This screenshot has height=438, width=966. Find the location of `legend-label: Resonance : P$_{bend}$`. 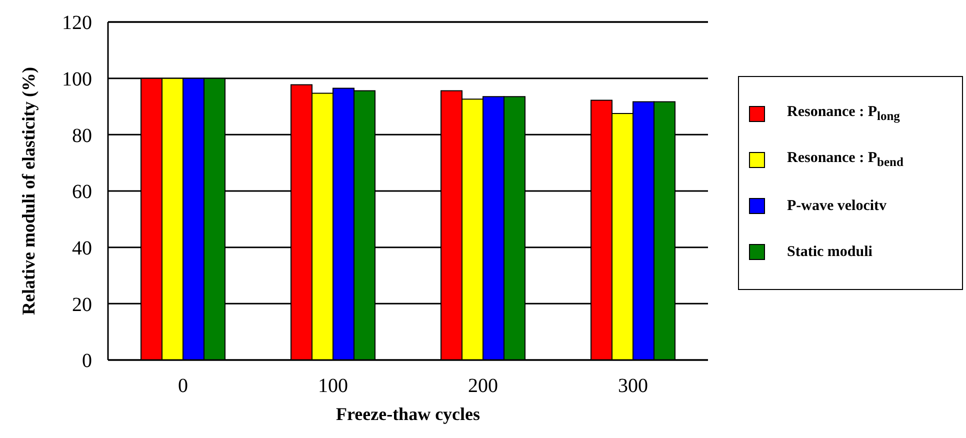

legend-label: Resonance : P$_{bend}$ is located at coordinates (845, 160).